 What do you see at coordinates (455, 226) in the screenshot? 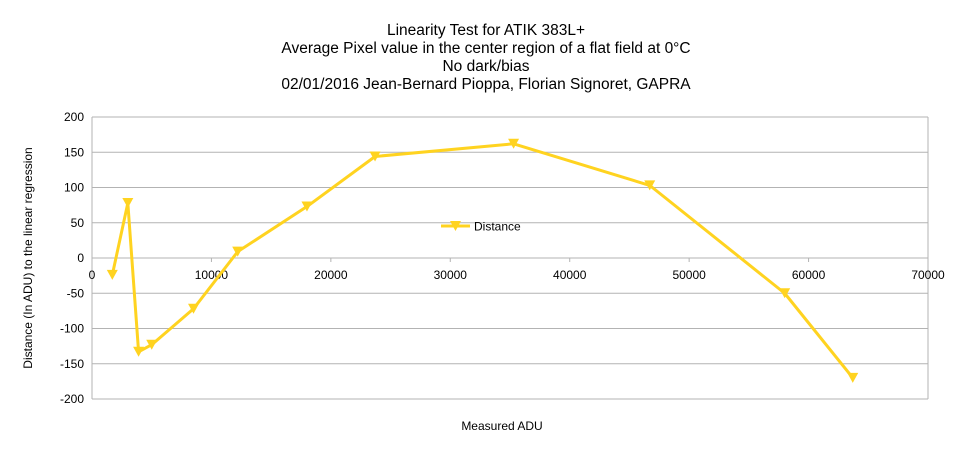
I see `legend-marker-triangle-down` at bounding box center [455, 226].